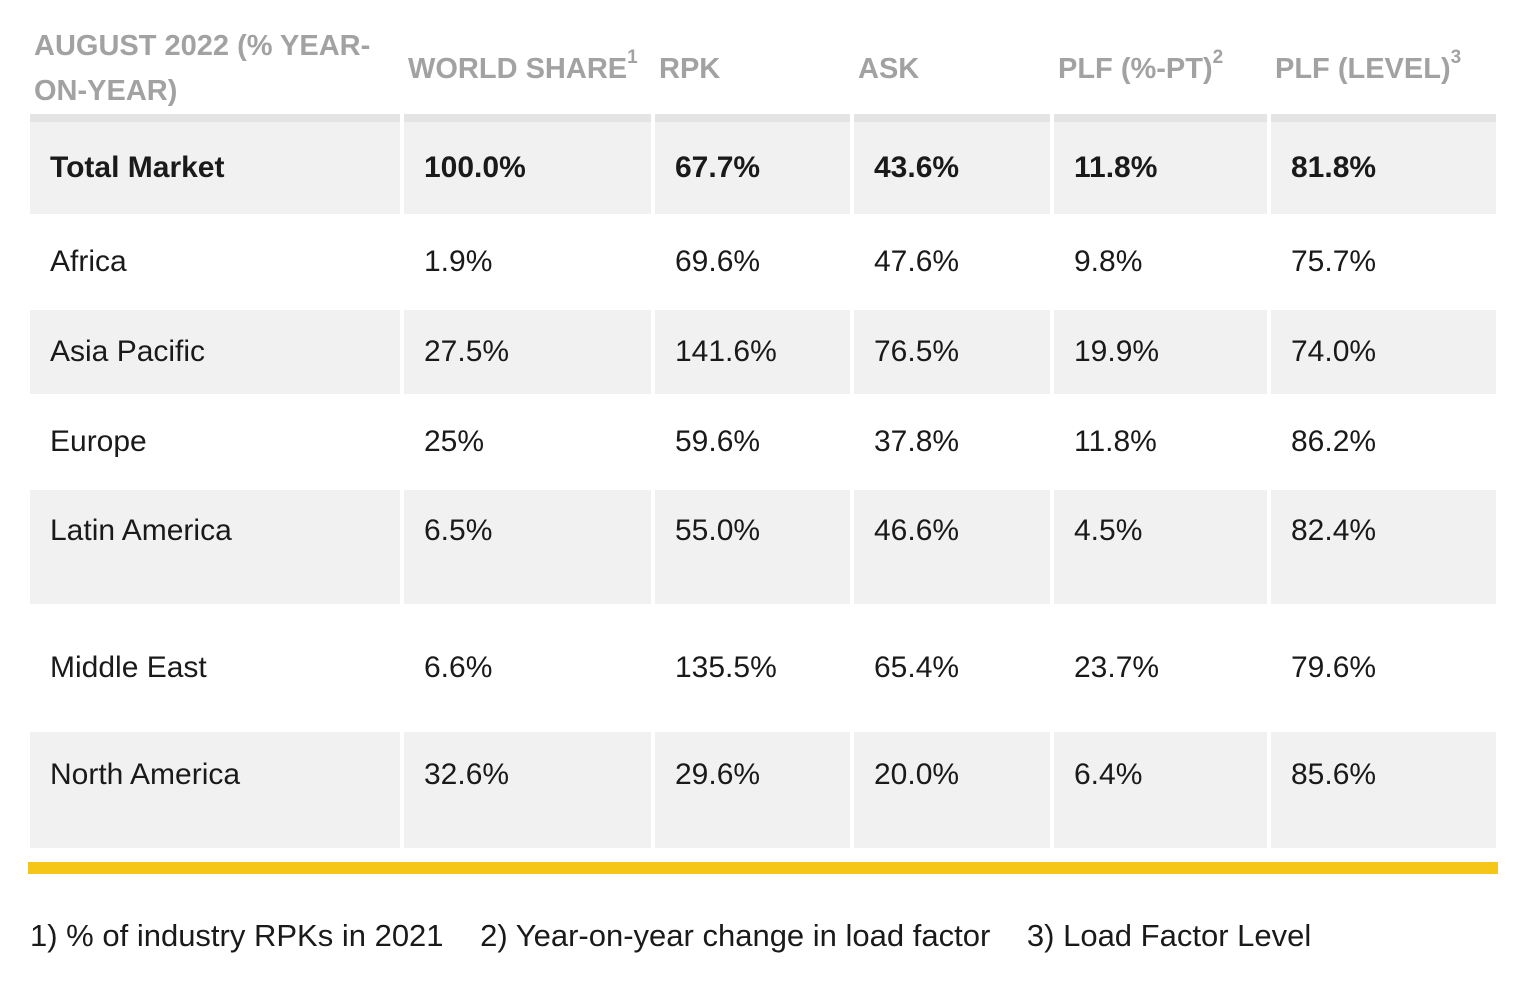  I want to click on cell-plf-pt: 9.8%, so click(1108, 261).